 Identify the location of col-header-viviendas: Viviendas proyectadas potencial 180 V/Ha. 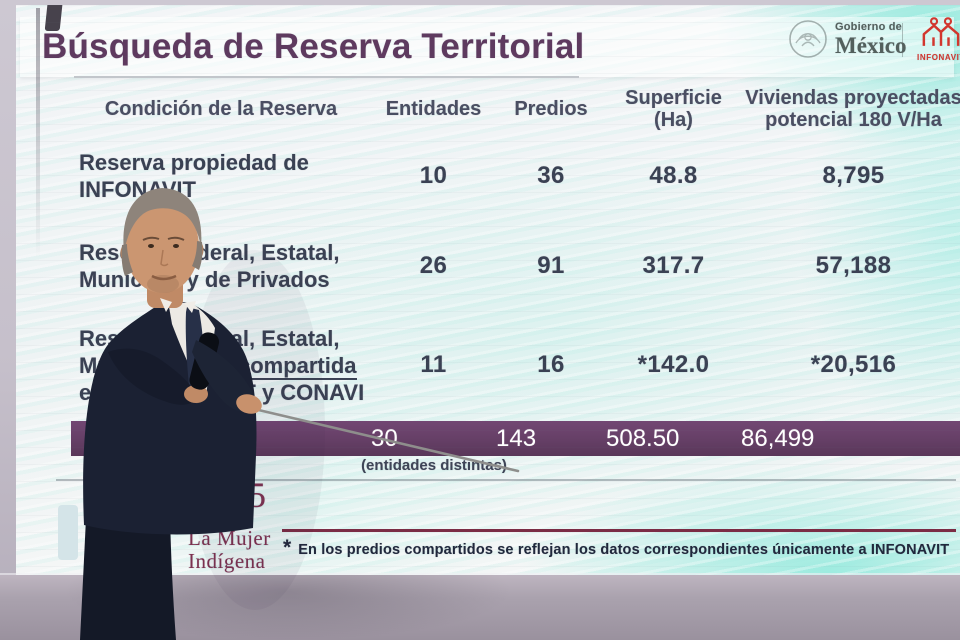
(852, 109).